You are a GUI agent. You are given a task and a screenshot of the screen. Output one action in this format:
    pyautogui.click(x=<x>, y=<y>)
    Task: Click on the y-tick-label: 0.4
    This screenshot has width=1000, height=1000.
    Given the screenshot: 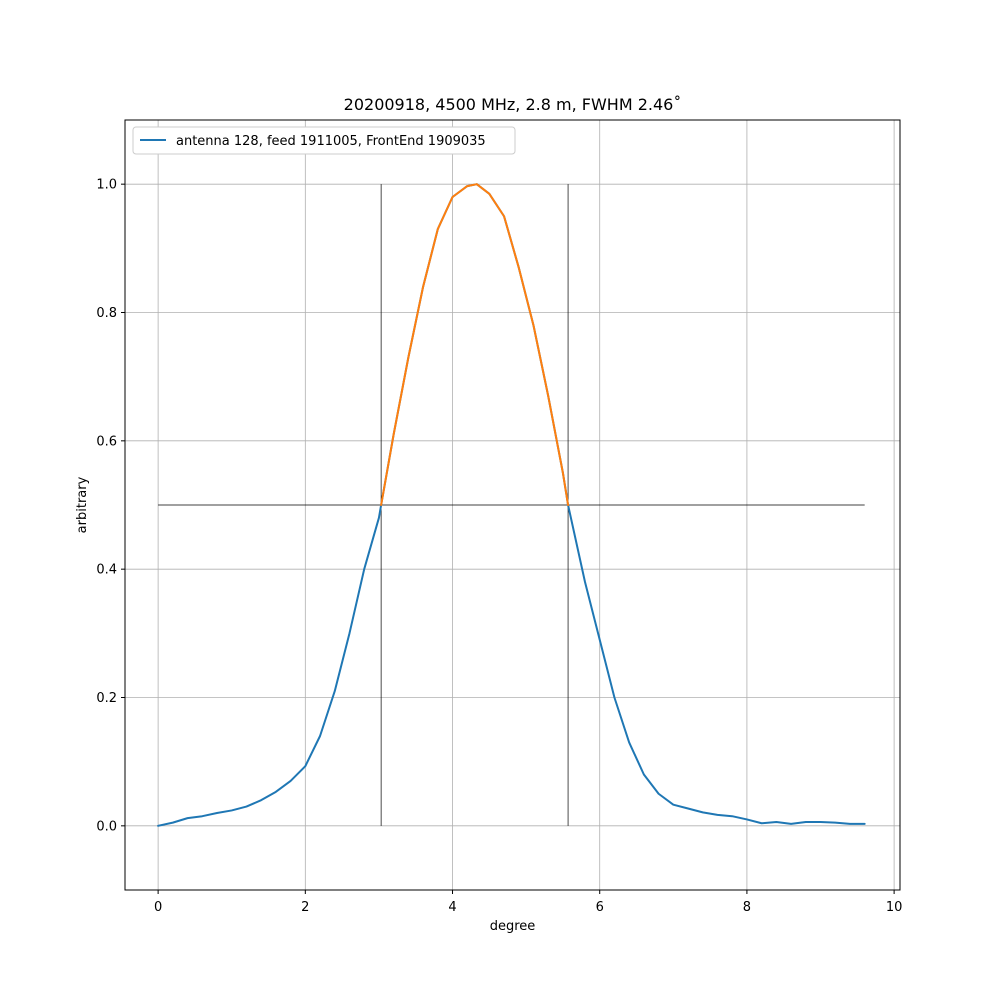 What is the action you would take?
    pyautogui.click(x=106, y=570)
    